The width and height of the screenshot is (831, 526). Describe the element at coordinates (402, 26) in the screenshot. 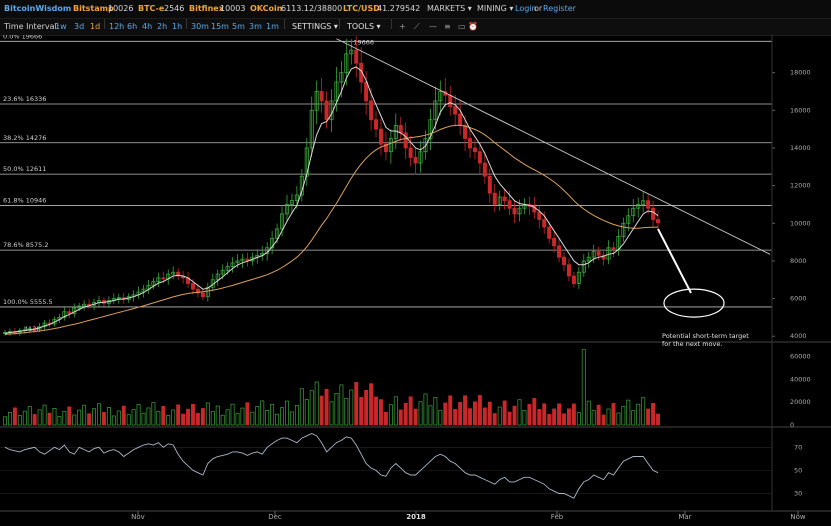

I see `plus-icon: +` at that location.